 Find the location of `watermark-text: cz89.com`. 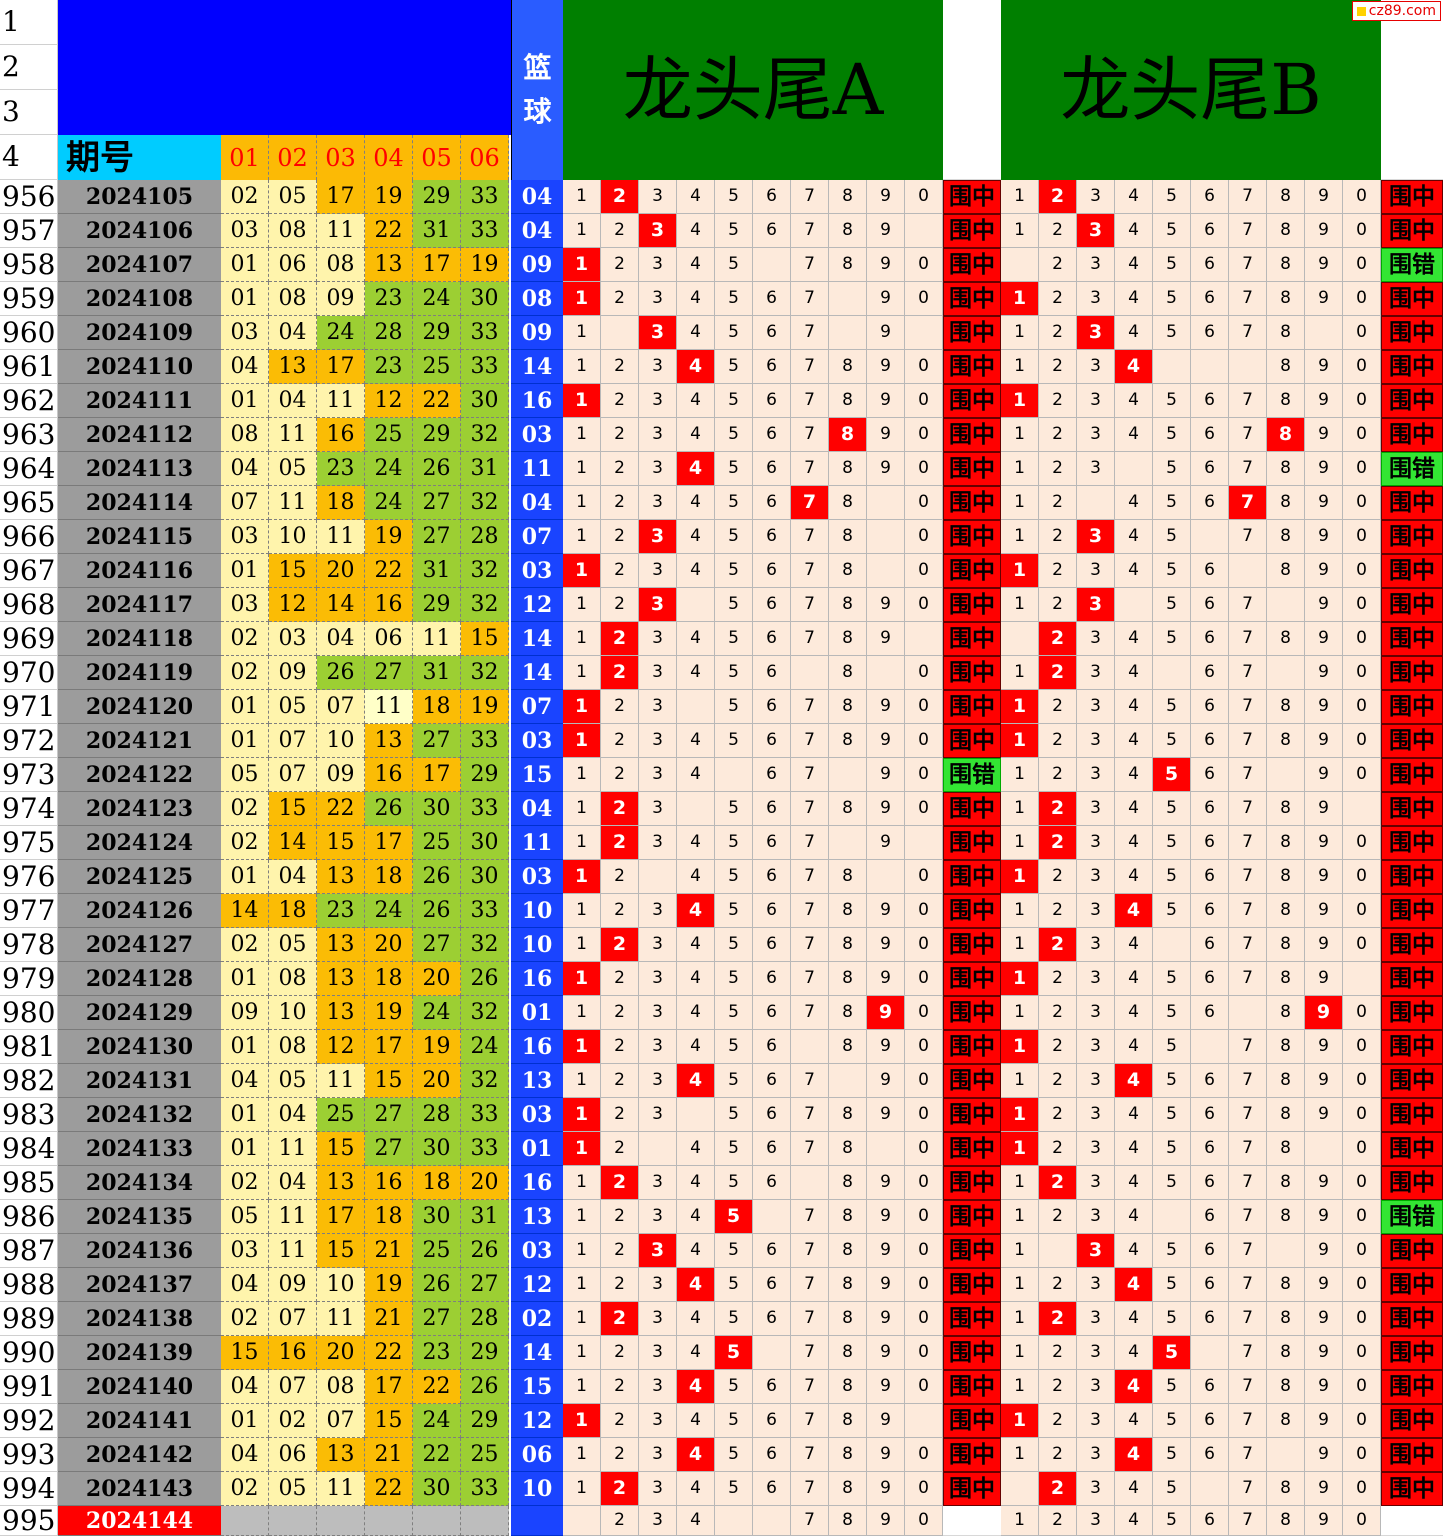

watermark-text: cz89.com is located at coordinates (1402, 11).